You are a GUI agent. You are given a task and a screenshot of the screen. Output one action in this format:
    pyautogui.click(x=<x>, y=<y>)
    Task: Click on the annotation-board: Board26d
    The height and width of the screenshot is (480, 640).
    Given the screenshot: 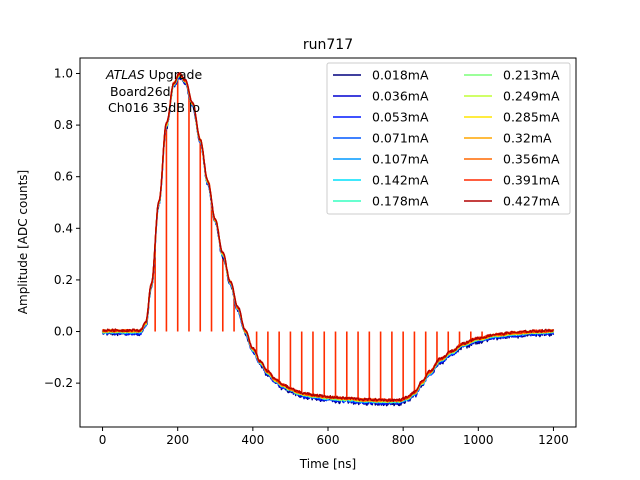 What is the action you would take?
    pyautogui.click(x=140, y=91)
    